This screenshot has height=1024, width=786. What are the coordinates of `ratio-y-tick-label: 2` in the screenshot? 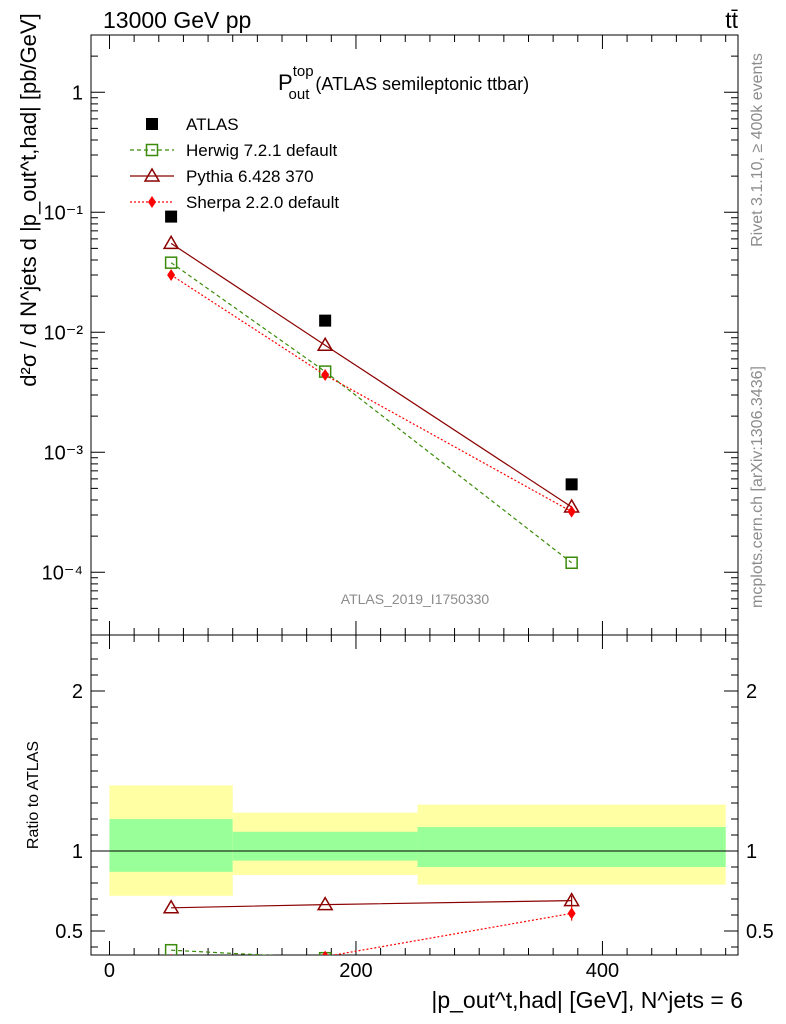 It's located at (77, 692).